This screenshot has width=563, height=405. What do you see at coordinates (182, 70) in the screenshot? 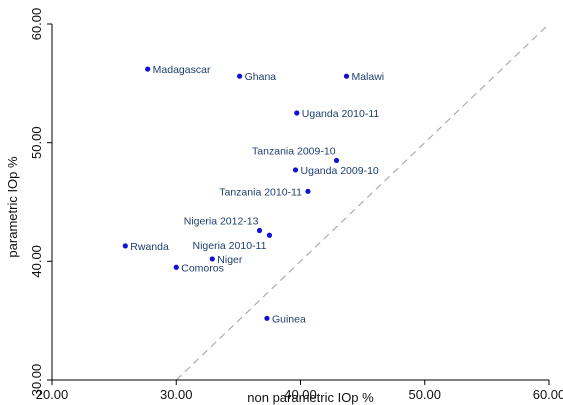
I see `data-point-label: Madagascar` at bounding box center [182, 70].